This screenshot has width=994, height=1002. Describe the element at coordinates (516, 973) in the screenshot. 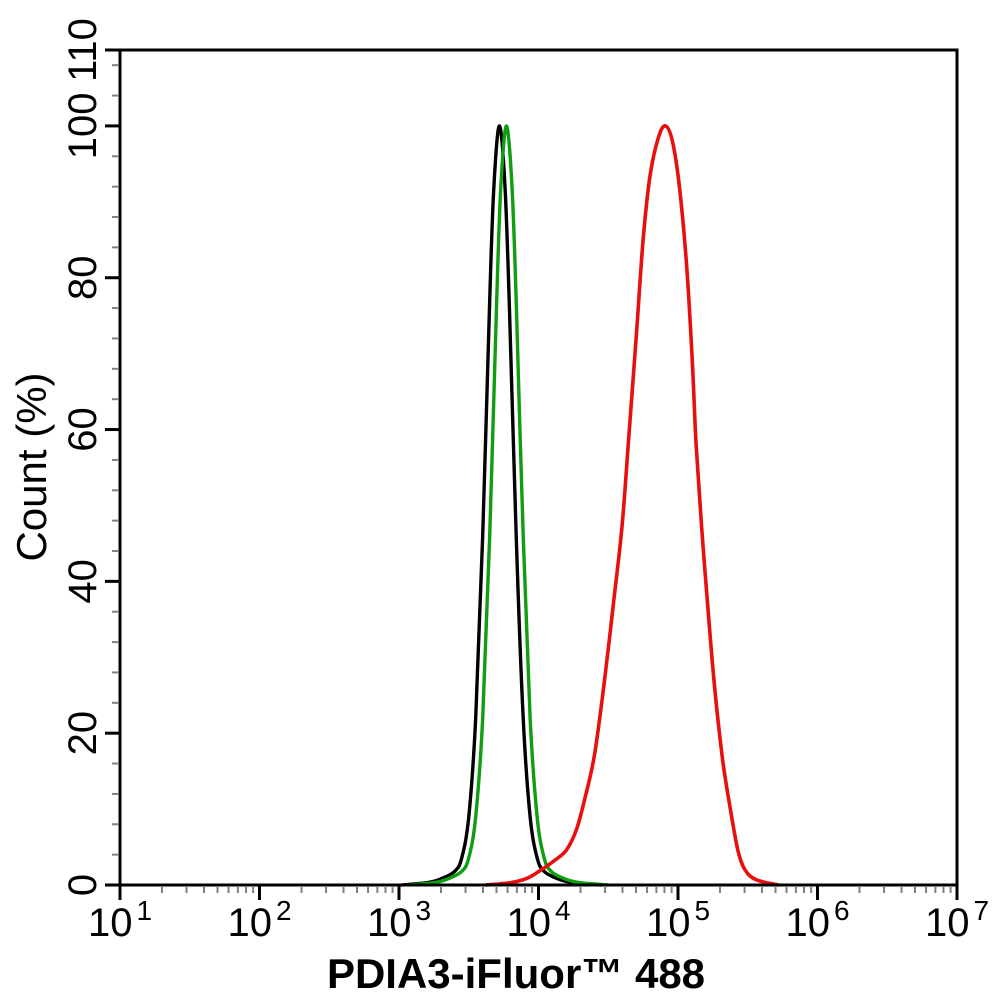

I see `x-axis-title: PDIA3-iFluor™ 488` at that location.